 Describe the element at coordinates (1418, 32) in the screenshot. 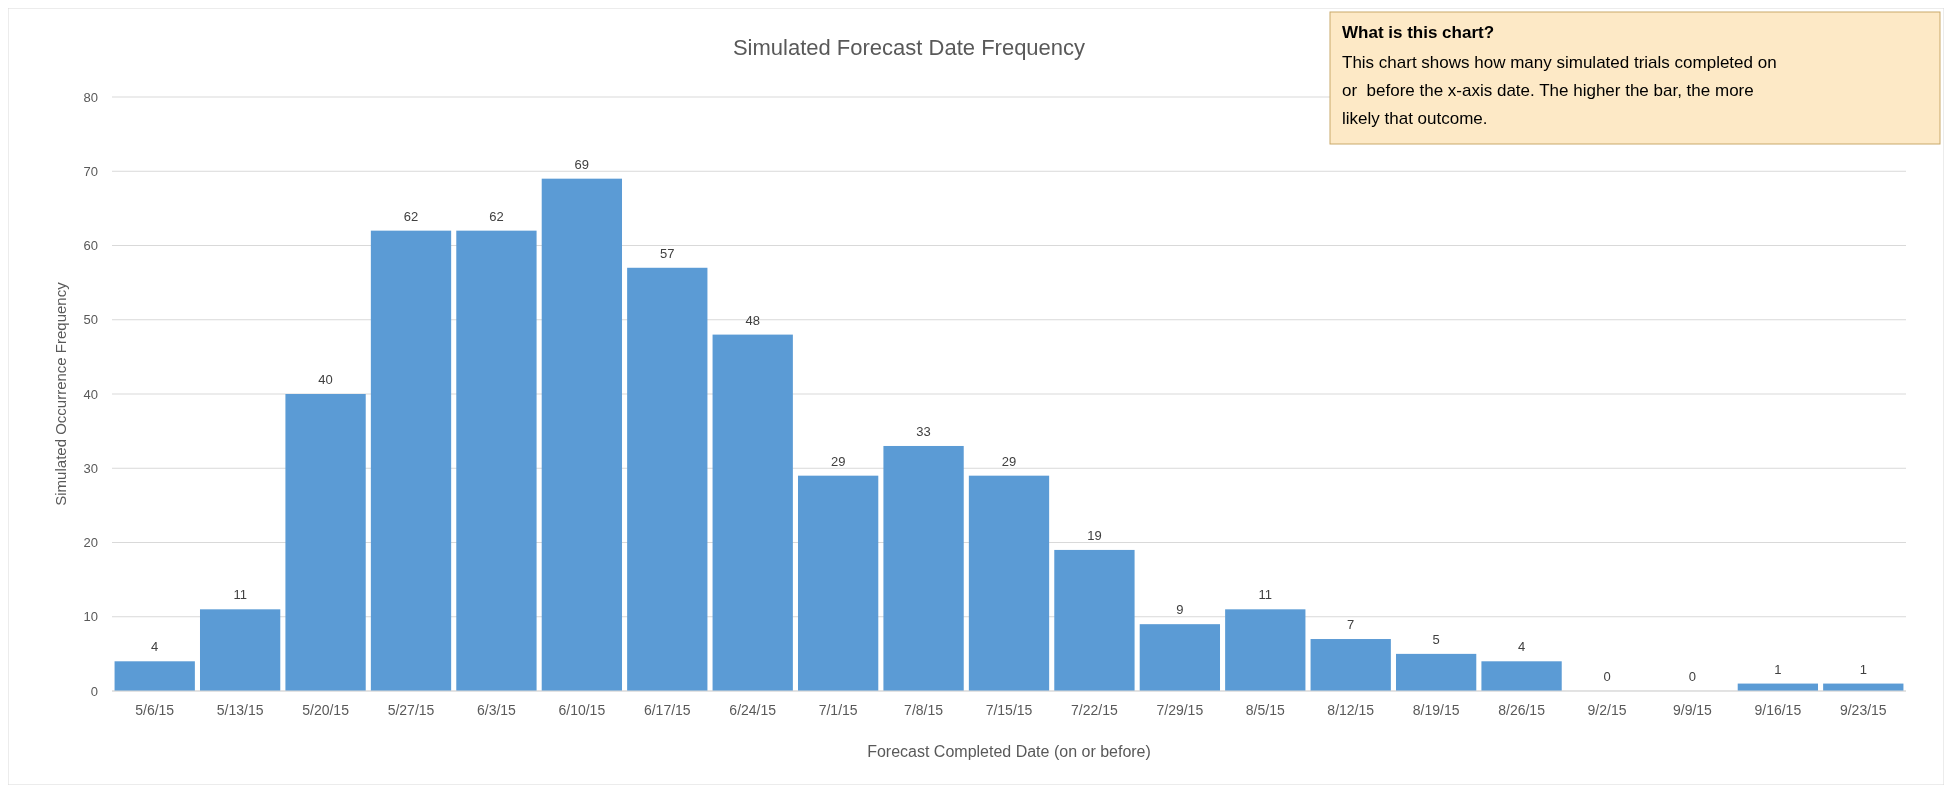

I see `text: What is this chart?` at that location.